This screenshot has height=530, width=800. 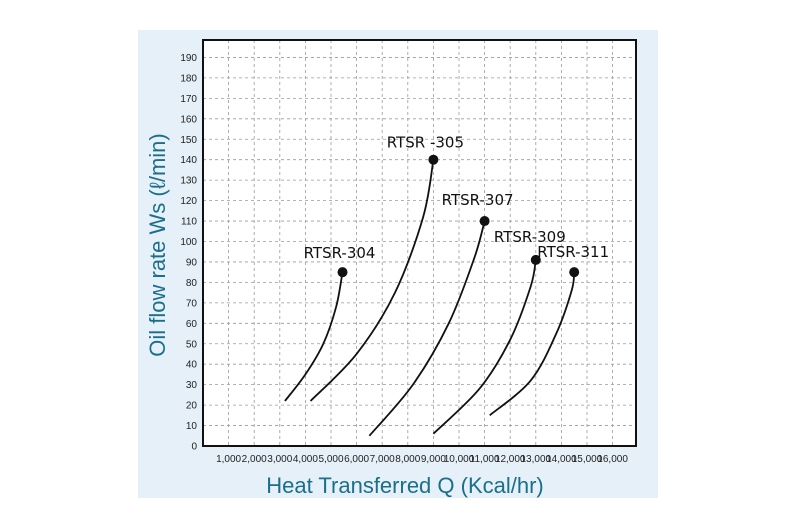 What do you see at coordinates (485, 459) in the screenshot?
I see `x-tick-label: 11,000` at bounding box center [485, 459].